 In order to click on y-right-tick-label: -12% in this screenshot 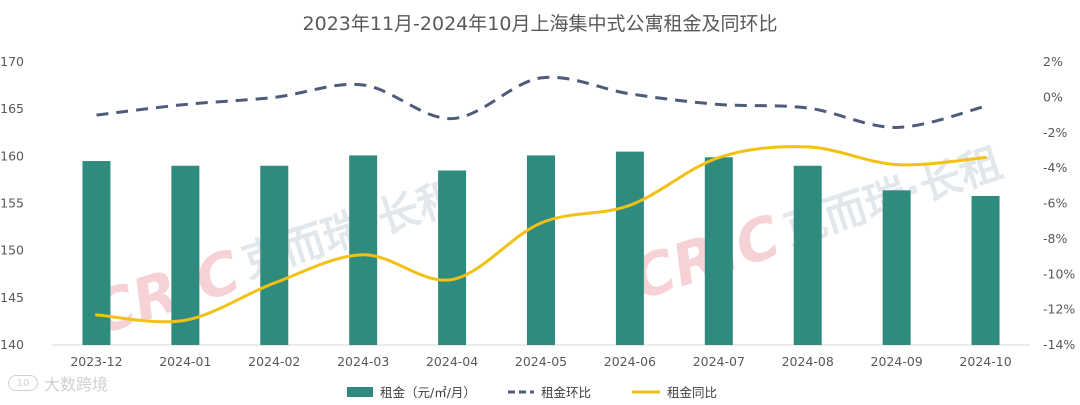, I will do `click(1059, 309)`.